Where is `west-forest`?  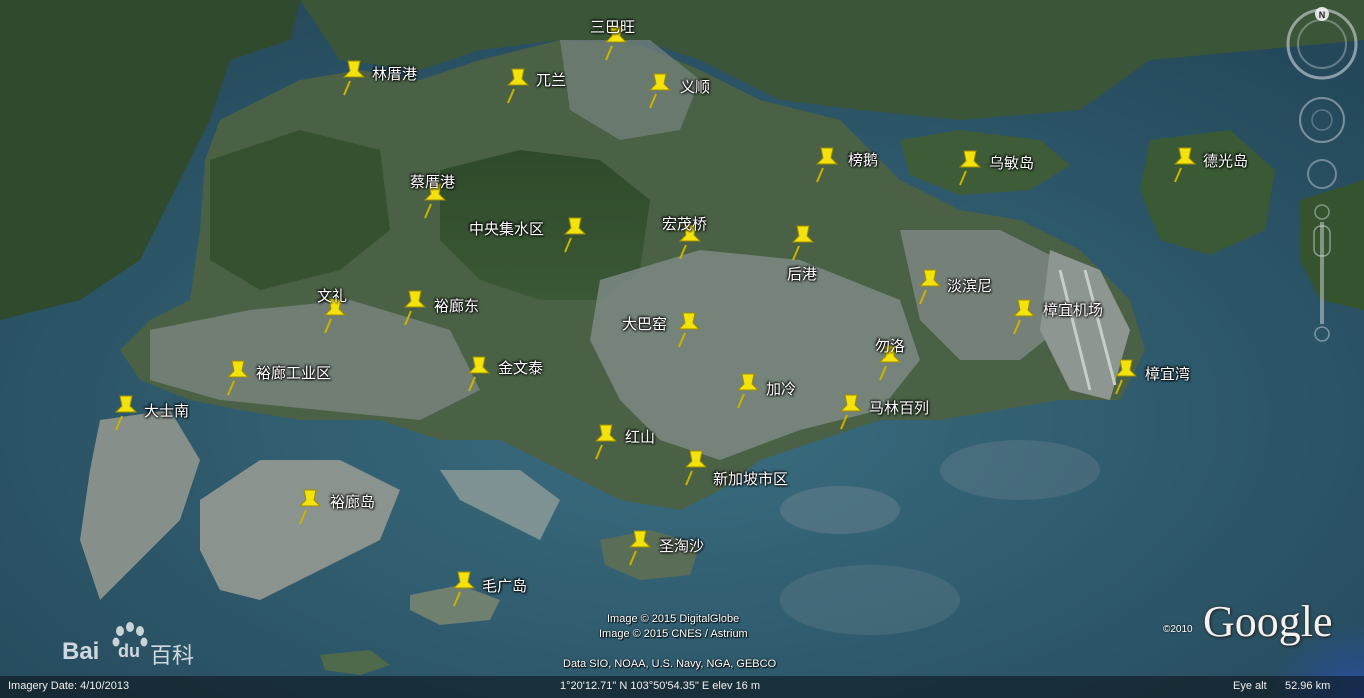
west-forest is located at coordinates (300, 210).